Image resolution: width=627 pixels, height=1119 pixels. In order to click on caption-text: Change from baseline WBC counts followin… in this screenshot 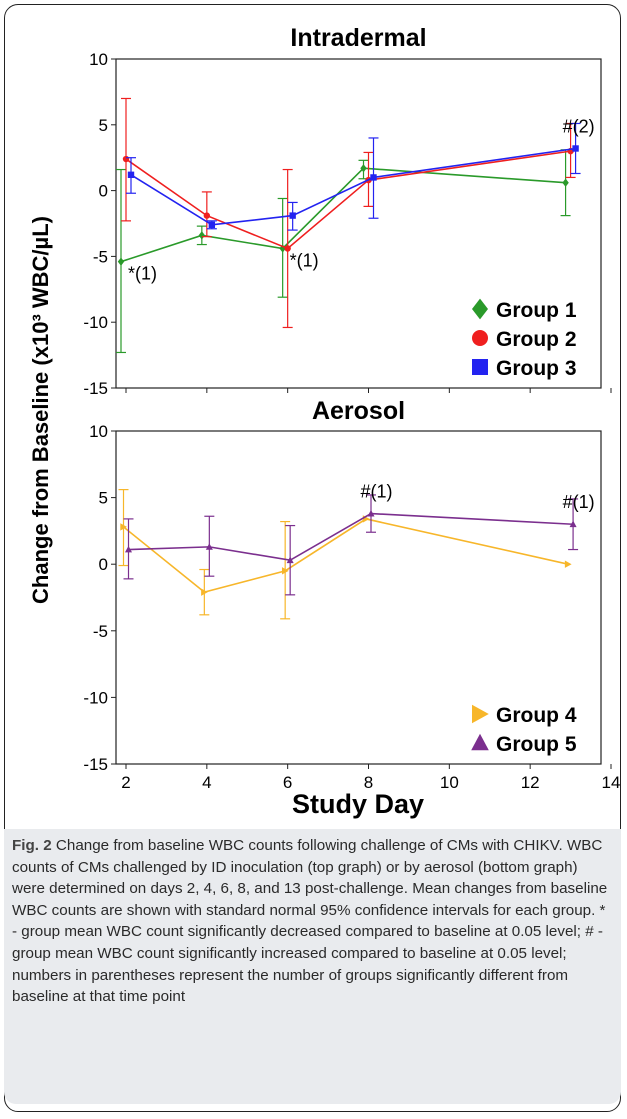, I will do `click(310, 921)`.